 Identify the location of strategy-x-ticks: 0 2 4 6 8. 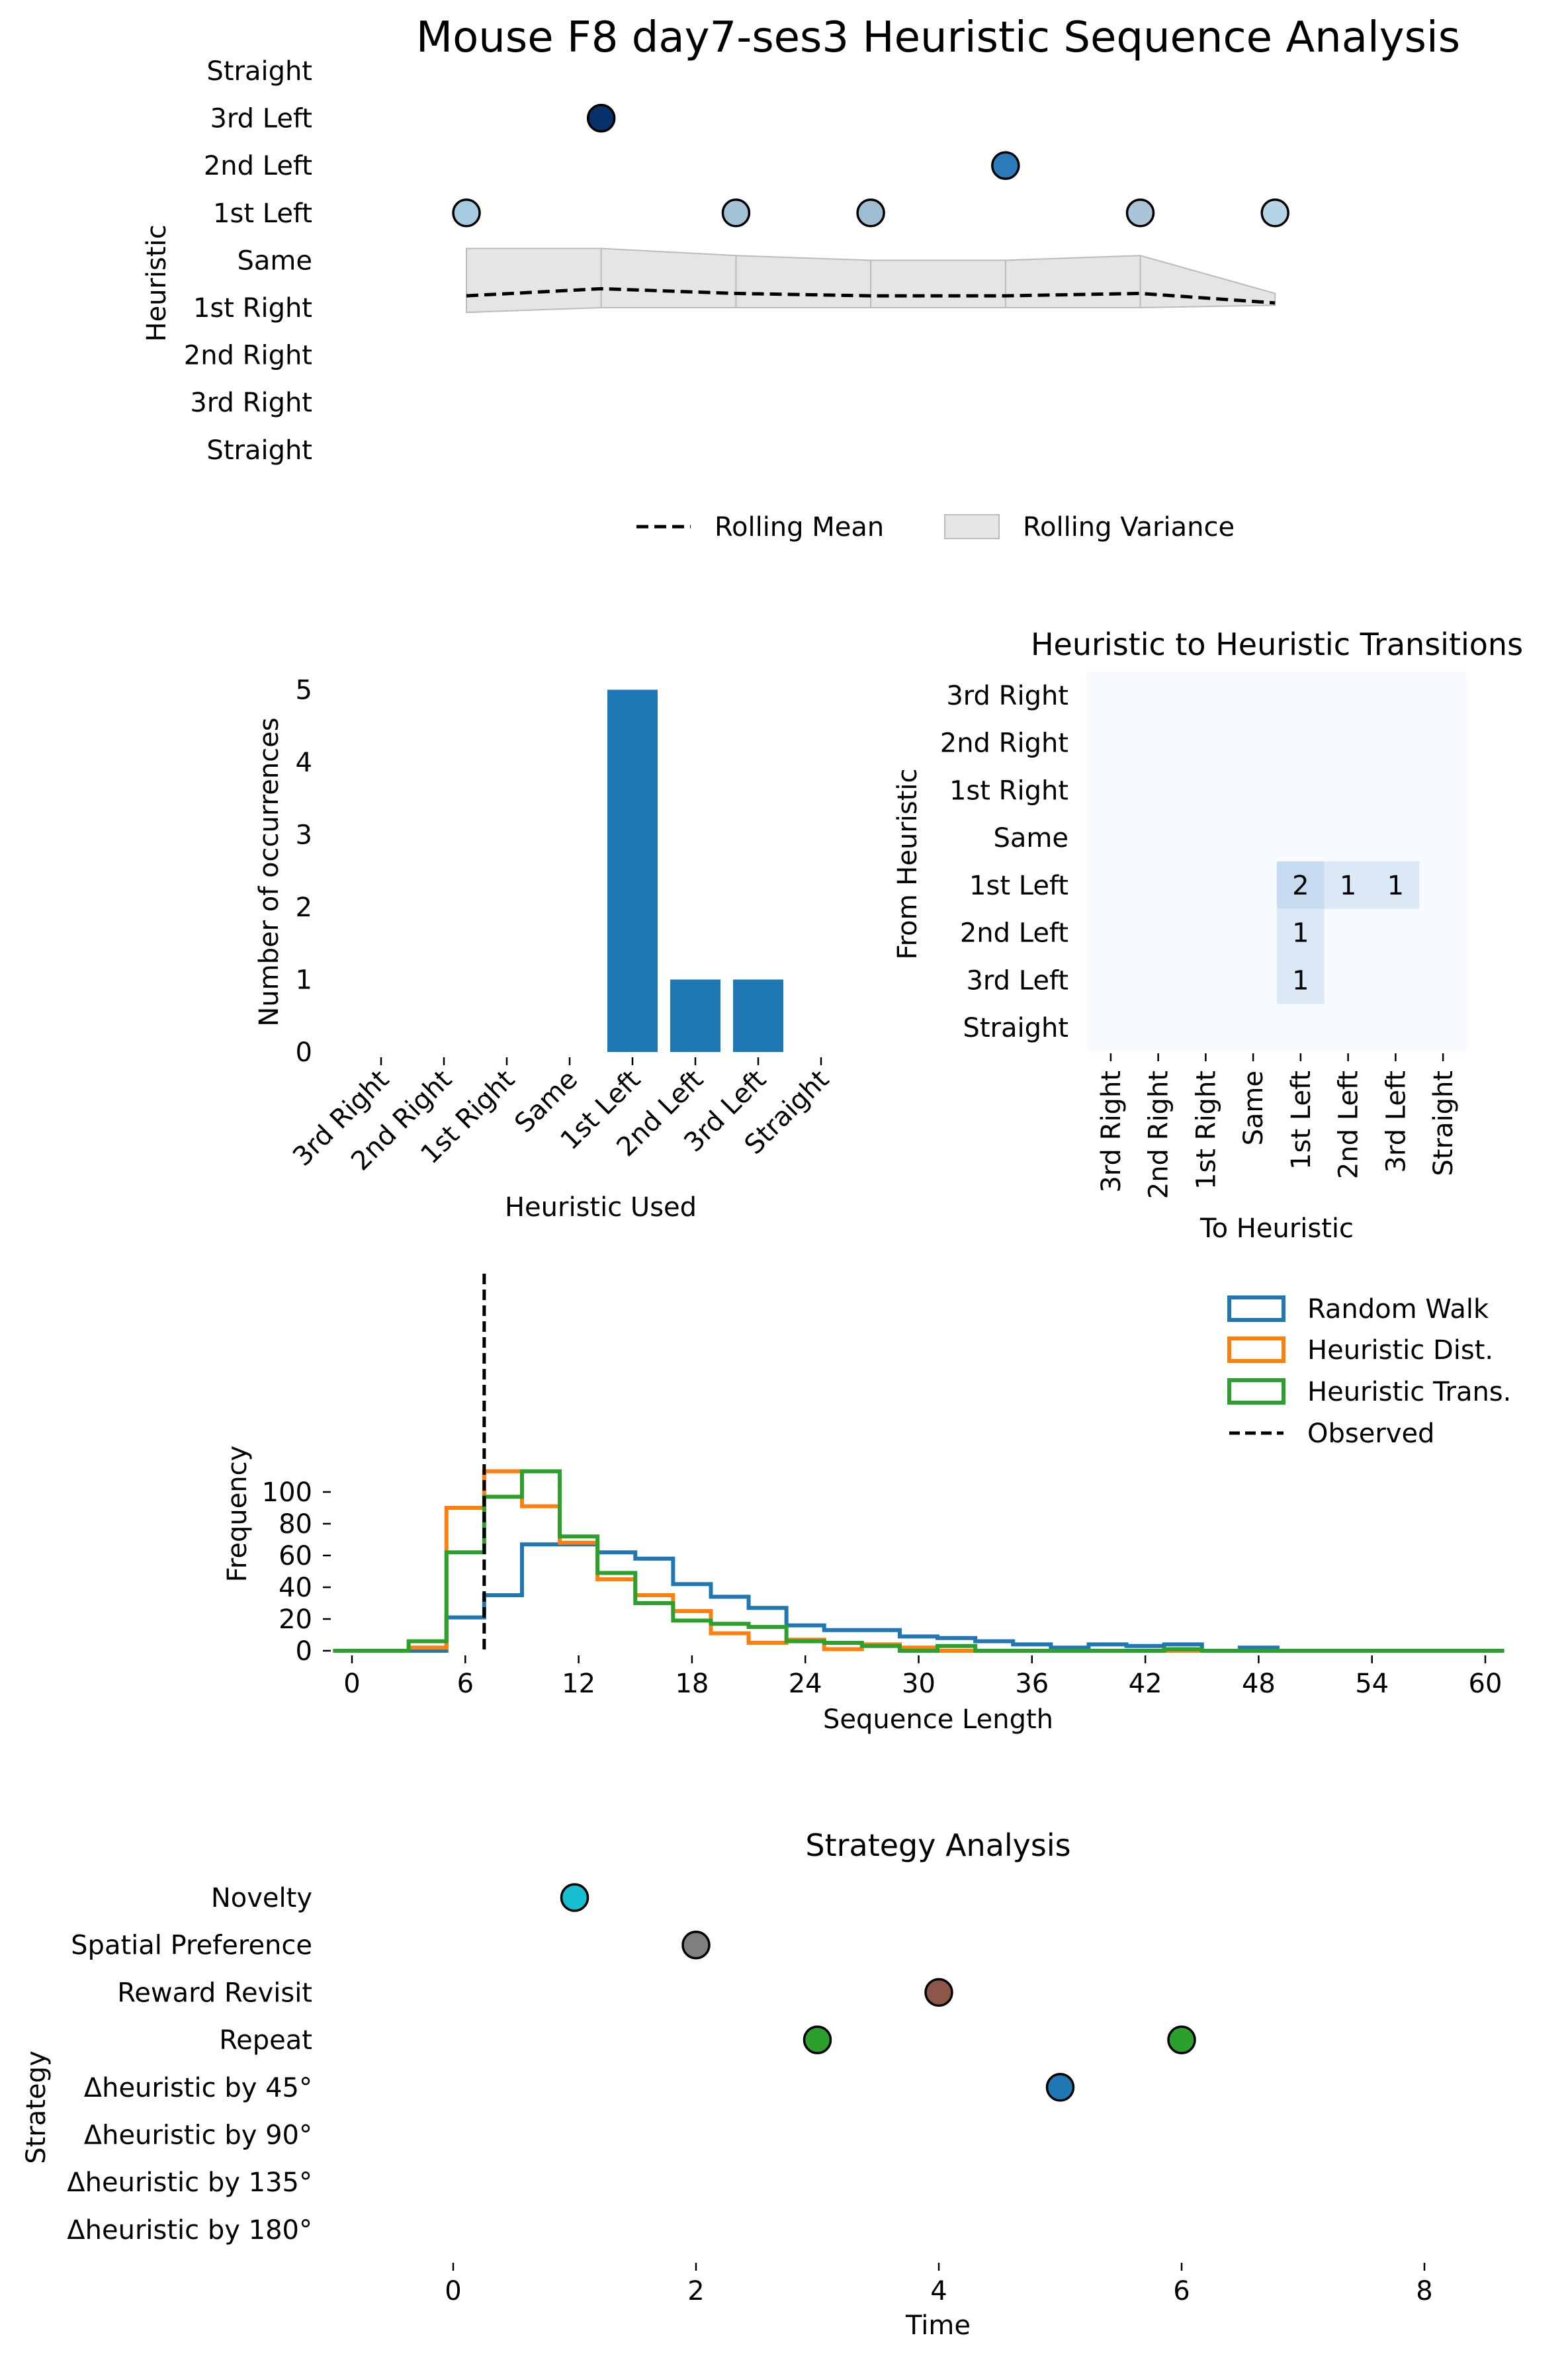
(939, 2285).